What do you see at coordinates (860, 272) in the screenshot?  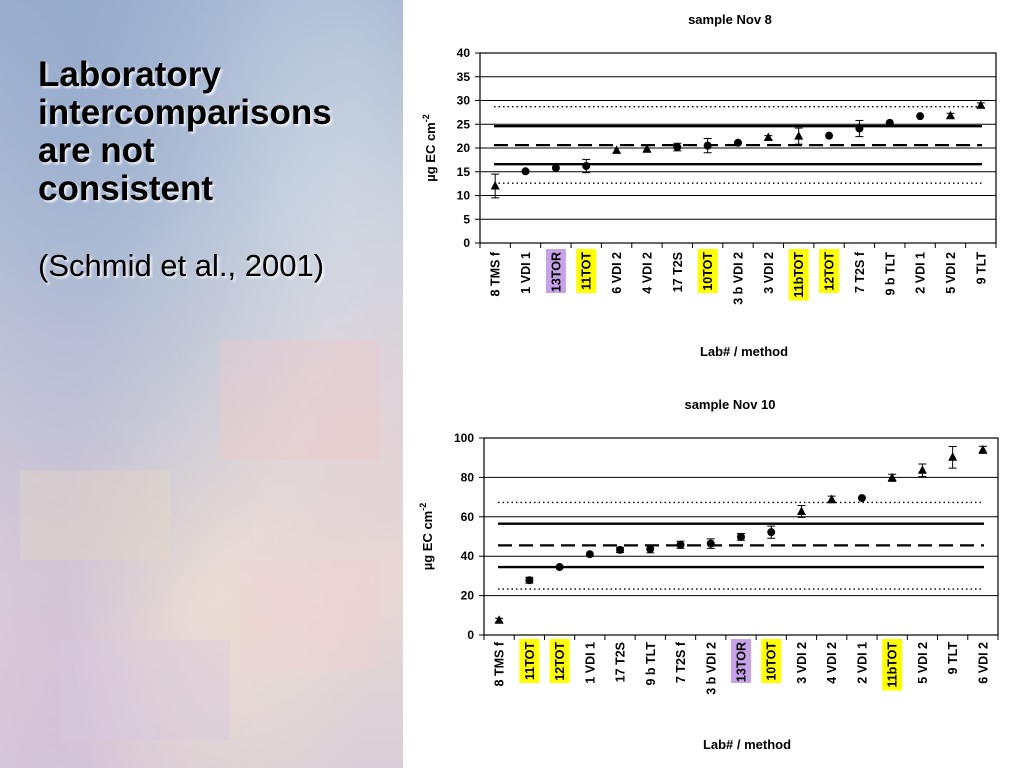 I see `chart-1-category-label: 7 T2S f` at bounding box center [860, 272].